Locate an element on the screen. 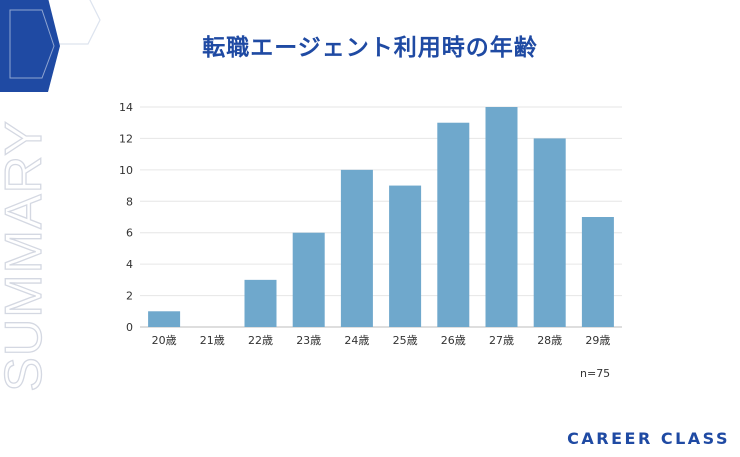  y-tick-label: 14 is located at coordinates (126, 107).